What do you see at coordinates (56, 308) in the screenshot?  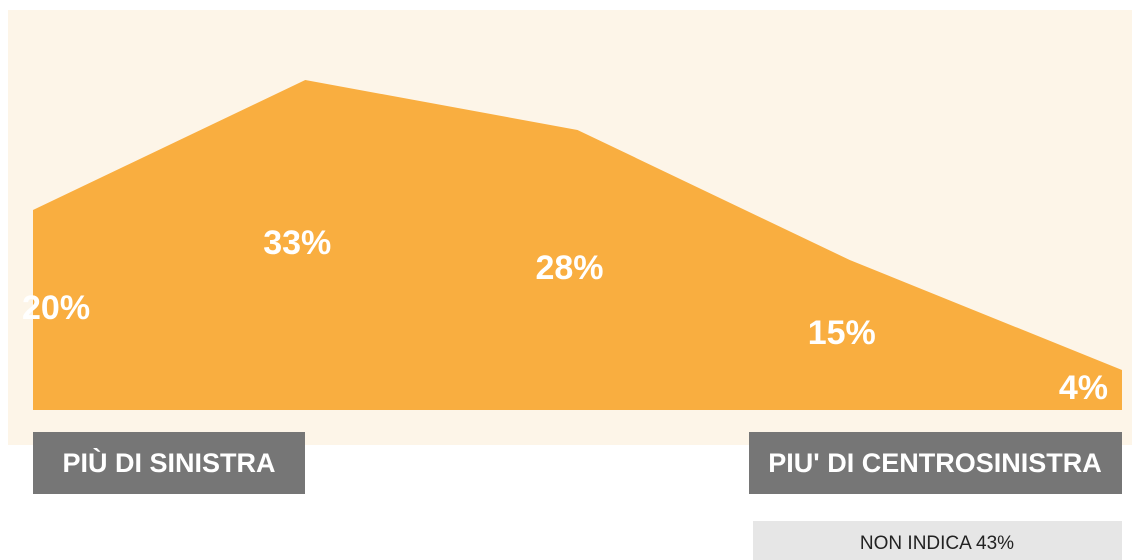 I see `value-label: 20%` at bounding box center [56, 308].